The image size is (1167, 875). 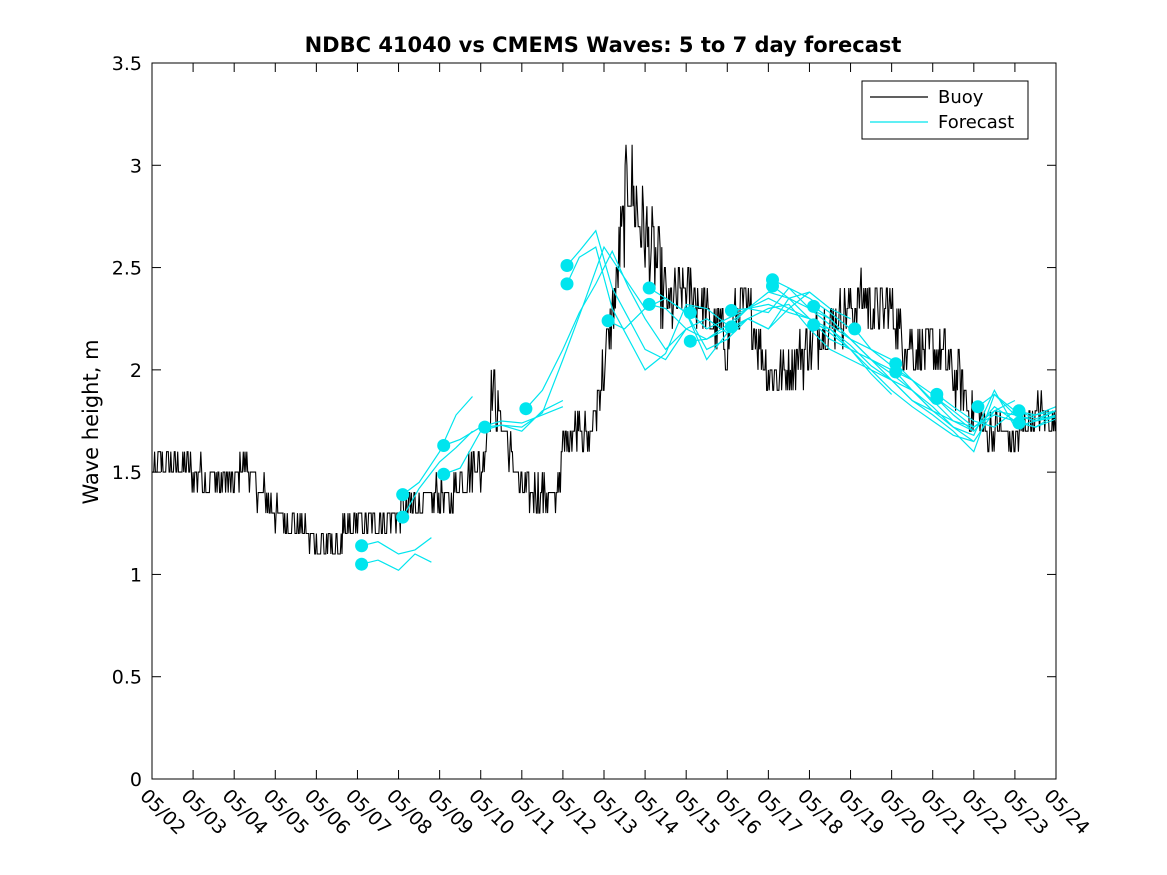 I want to click on y-tick-label: 0.5, so click(x=127, y=678).